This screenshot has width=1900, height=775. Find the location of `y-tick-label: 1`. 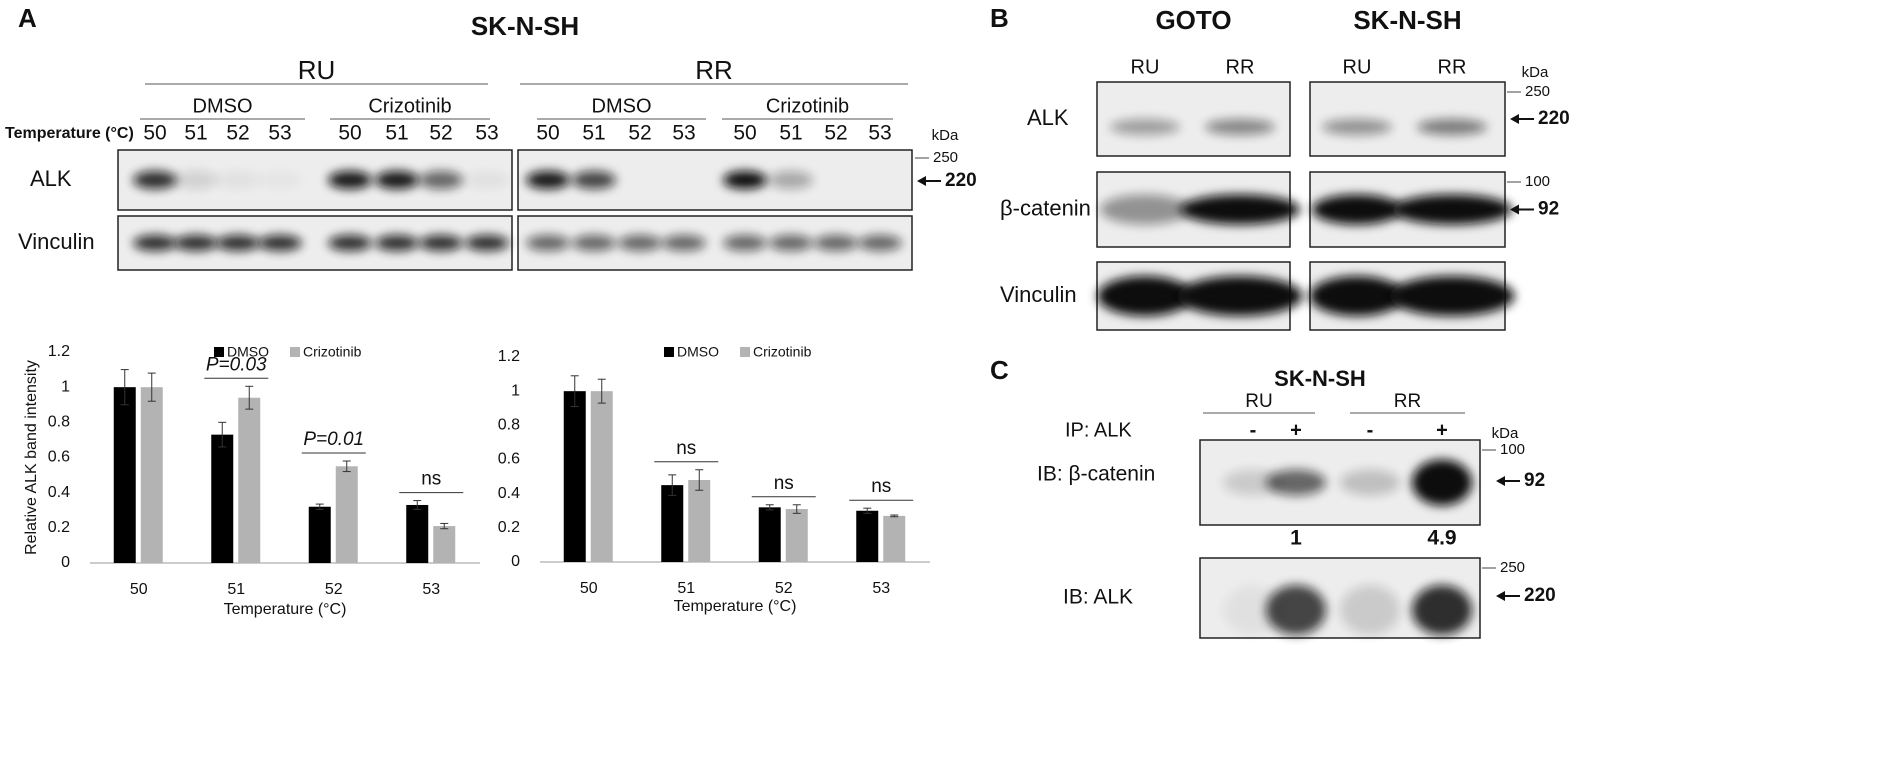

y-tick-label: 1 is located at coordinates (515, 390).